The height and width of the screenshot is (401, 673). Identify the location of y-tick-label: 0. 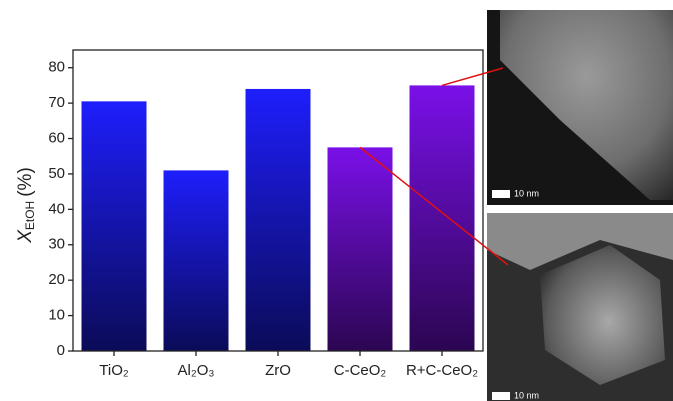
(61, 350).